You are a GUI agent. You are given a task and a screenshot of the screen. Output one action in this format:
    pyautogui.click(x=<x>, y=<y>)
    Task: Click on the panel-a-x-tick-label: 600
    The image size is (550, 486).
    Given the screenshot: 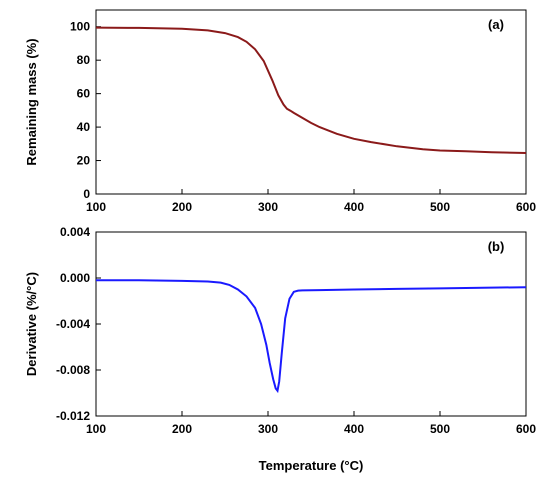 What is the action you would take?
    pyautogui.click(x=526, y=207)
    